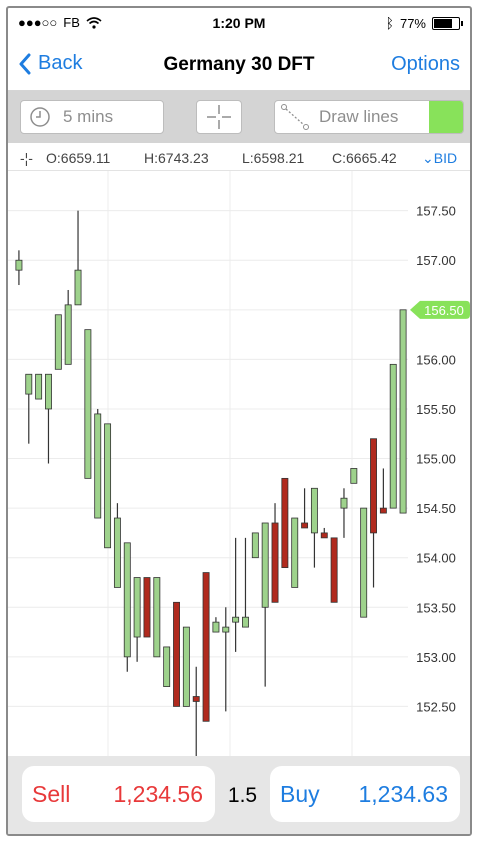  What do you see at coordinates (436, 706) in the screenshot?
I see `y-tick-label: 152.50` at bounding box center [436, 706].